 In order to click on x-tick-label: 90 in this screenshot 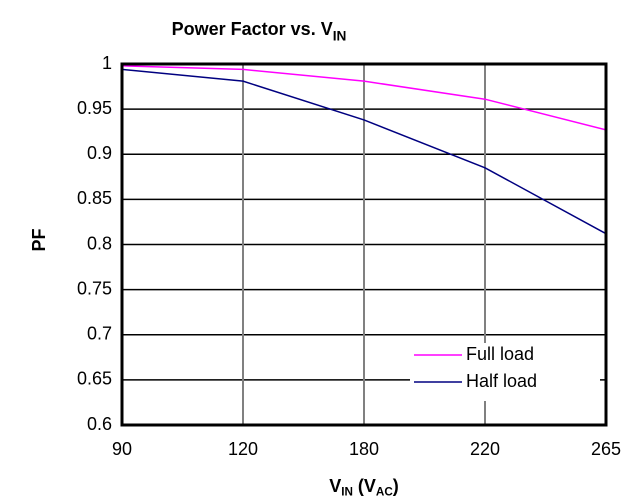, I will do `click(122, 449)`.